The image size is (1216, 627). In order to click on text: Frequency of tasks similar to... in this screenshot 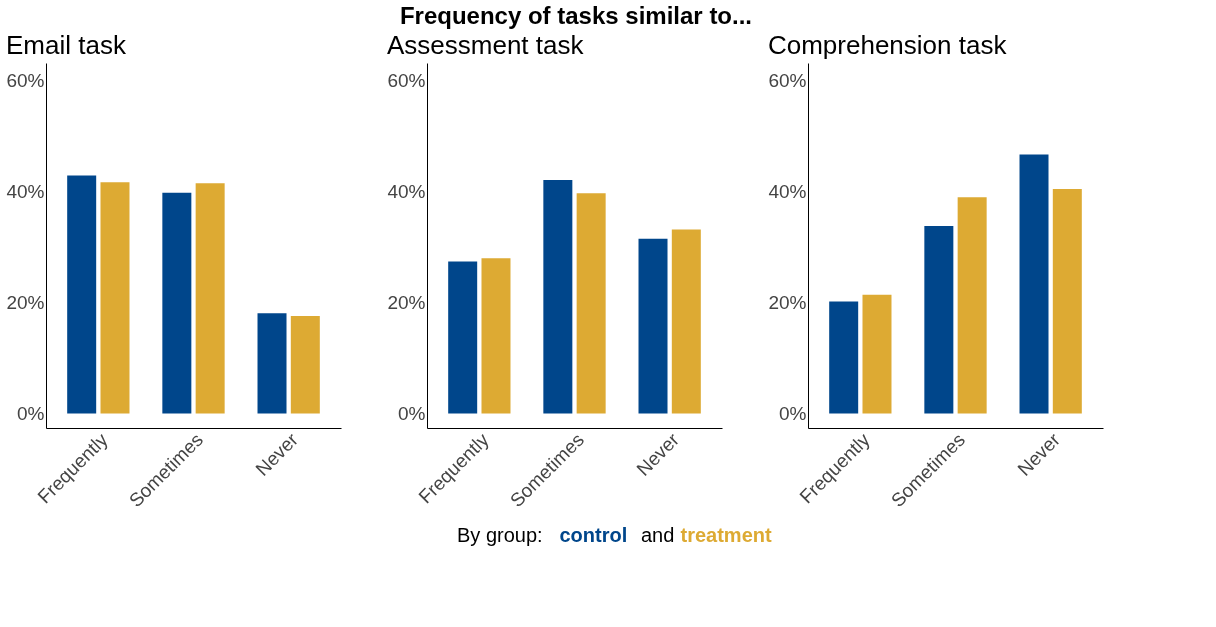, I will do `click(576, 15)`.